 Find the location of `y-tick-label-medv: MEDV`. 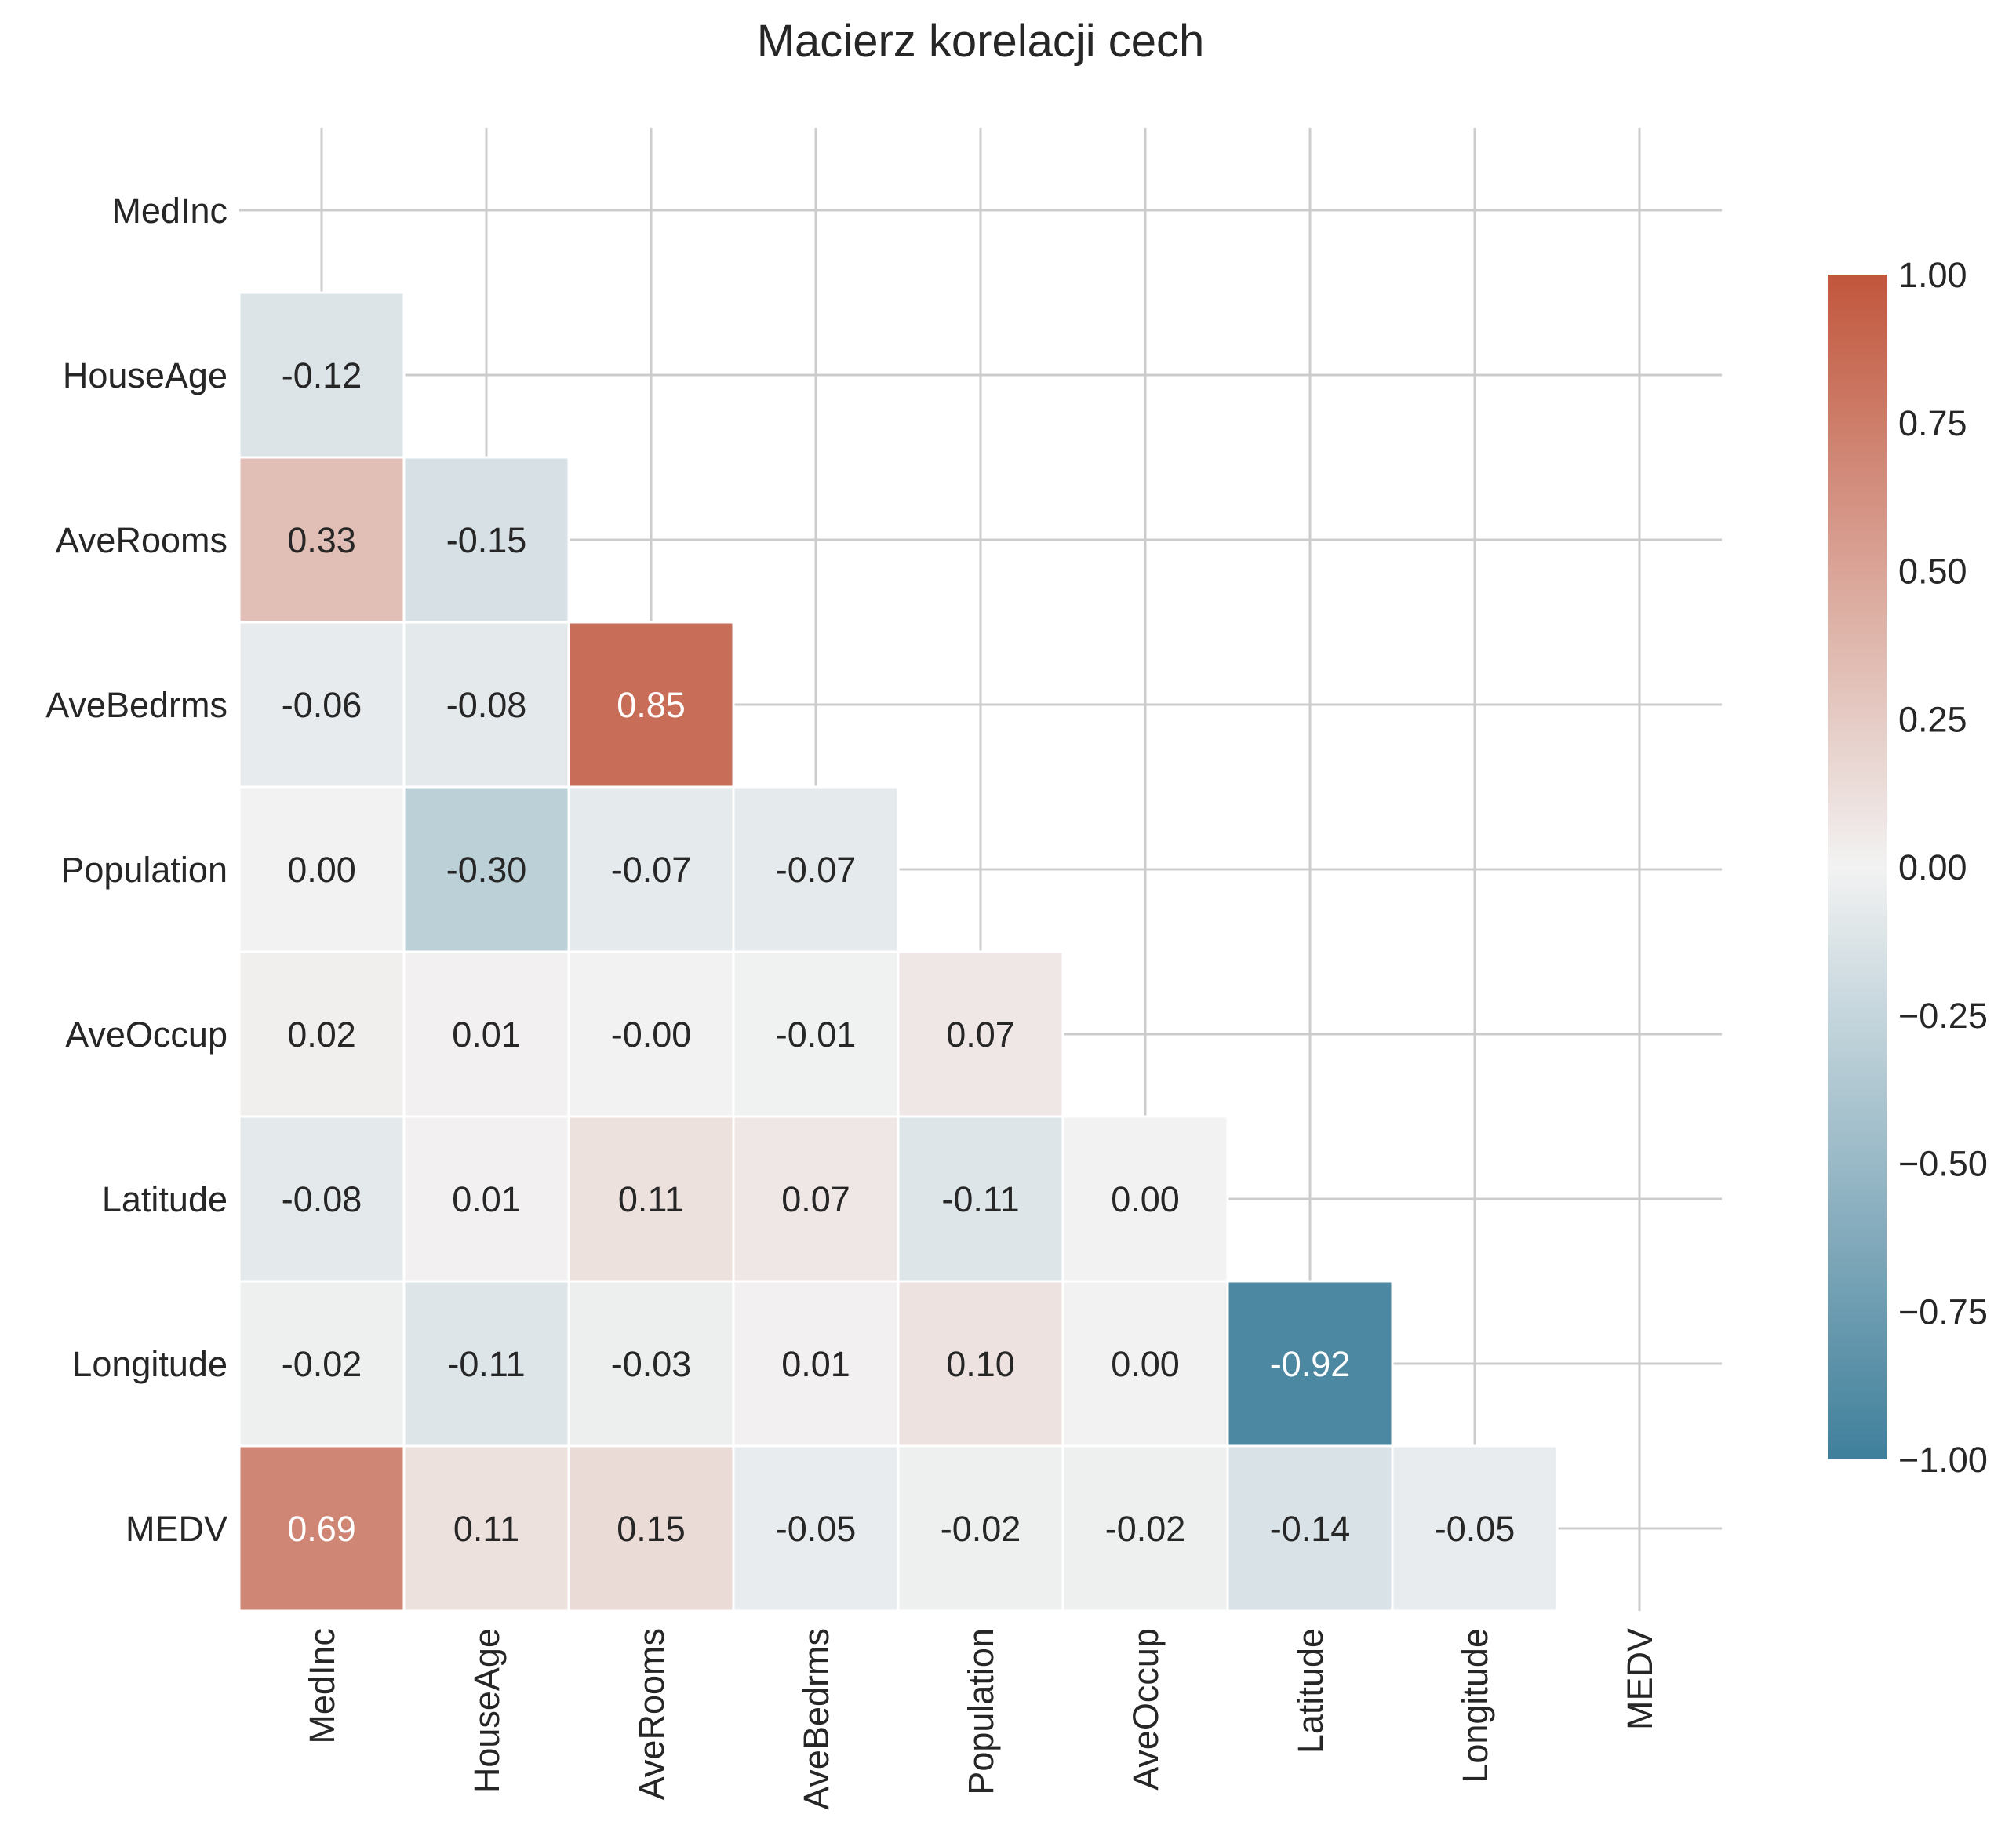

y-tick-label-medv: MEDV is located at coordinates (176, 1529).